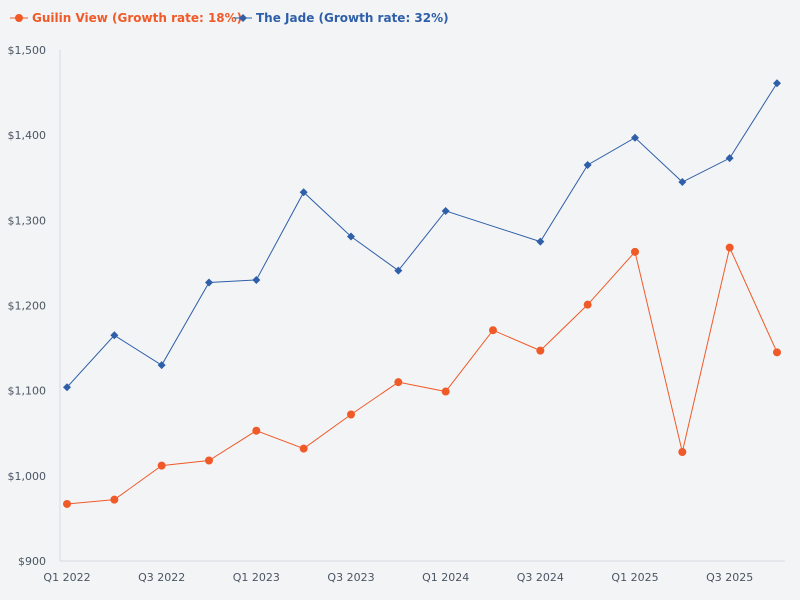 The width and height of the screenshot is (800, 600). I want to click on x-tick-label: Q3 2023, so click(350, 577).